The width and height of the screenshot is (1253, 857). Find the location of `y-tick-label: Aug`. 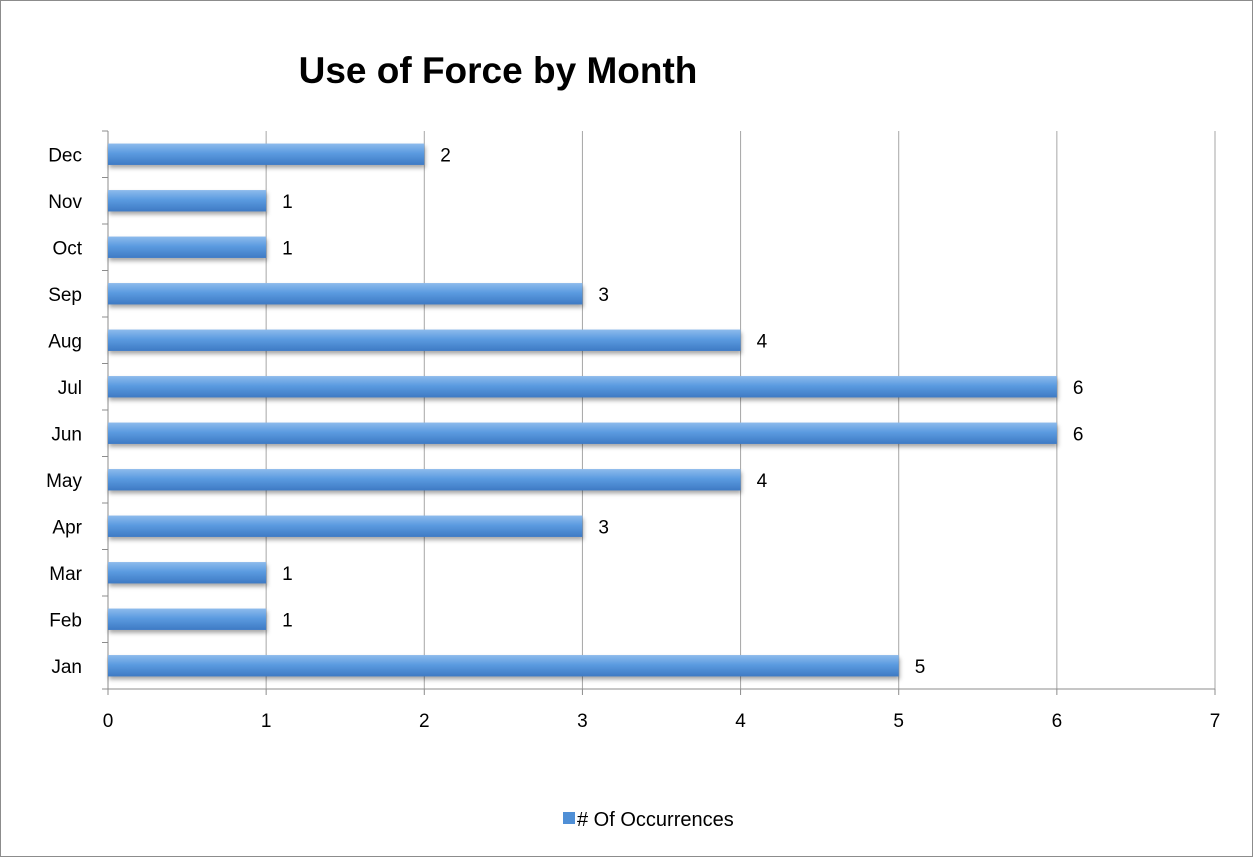

y-tick-label: Aug is located at coordinates (65, 341).